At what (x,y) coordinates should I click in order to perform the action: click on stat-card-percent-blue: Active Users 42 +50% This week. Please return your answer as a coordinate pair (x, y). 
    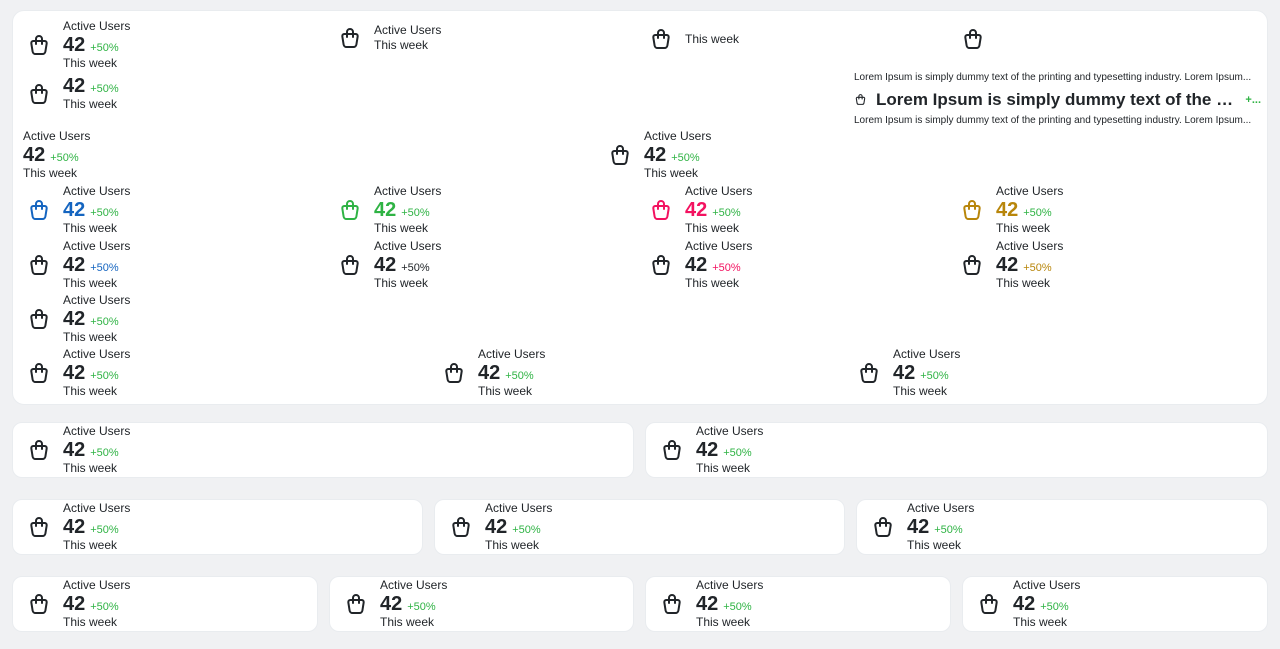
    Looking at the image, I should click on (78, 265).